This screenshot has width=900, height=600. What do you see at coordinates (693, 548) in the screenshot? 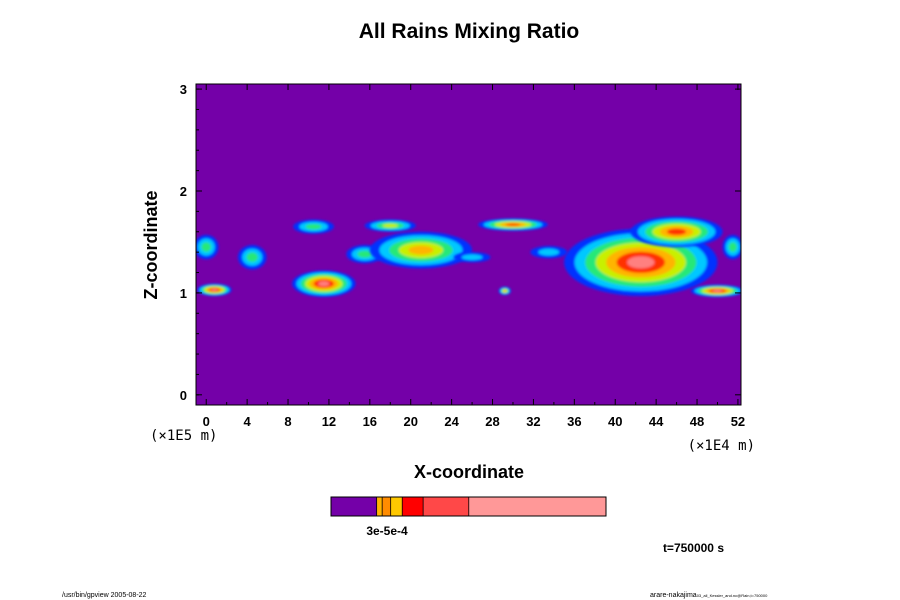
I see `time-label: t=750000 s` at bounding box center [693, 548].